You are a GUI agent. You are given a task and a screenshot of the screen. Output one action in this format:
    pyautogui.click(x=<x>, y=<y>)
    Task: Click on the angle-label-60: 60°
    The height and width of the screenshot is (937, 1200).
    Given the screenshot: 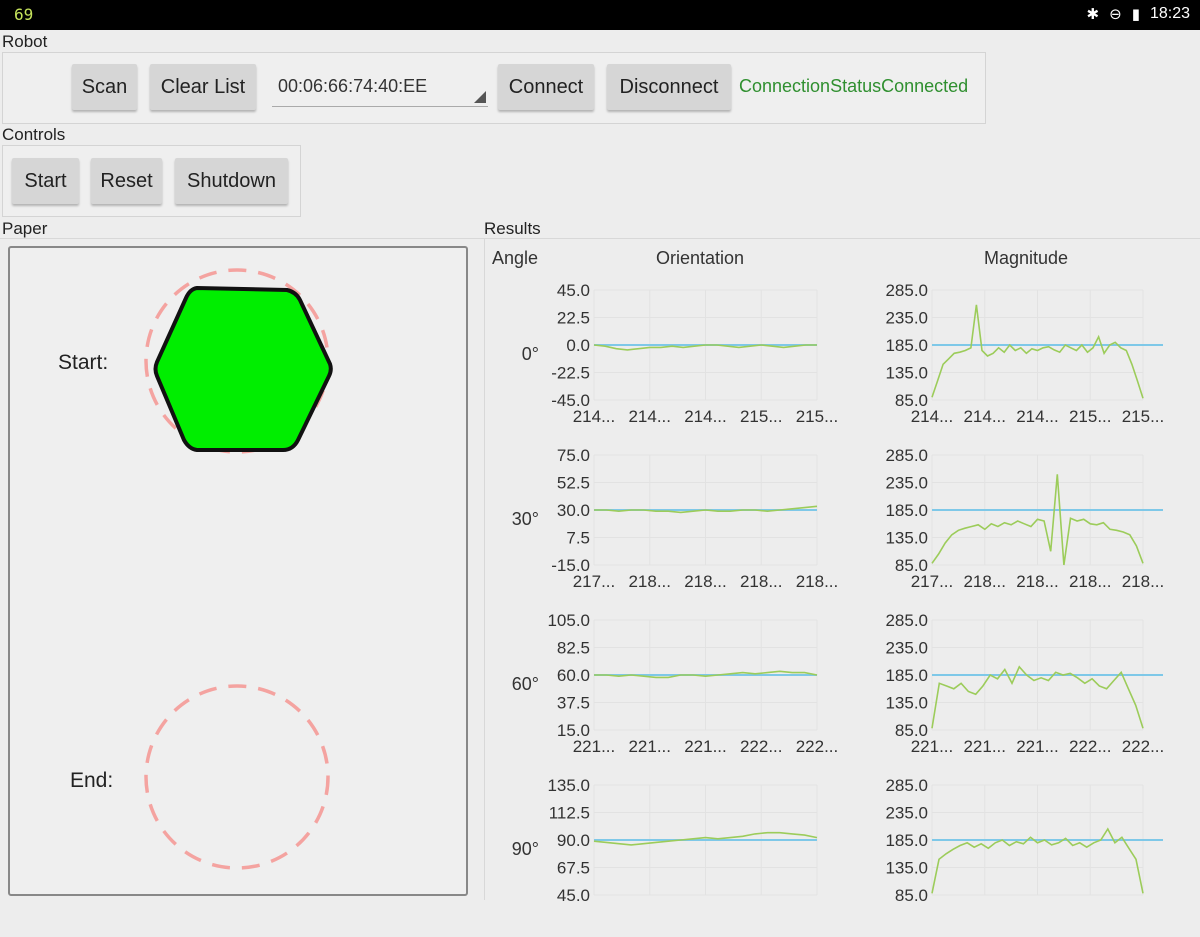 What is the action you would take?
    pyautogui.click(x=525, y=684)
    